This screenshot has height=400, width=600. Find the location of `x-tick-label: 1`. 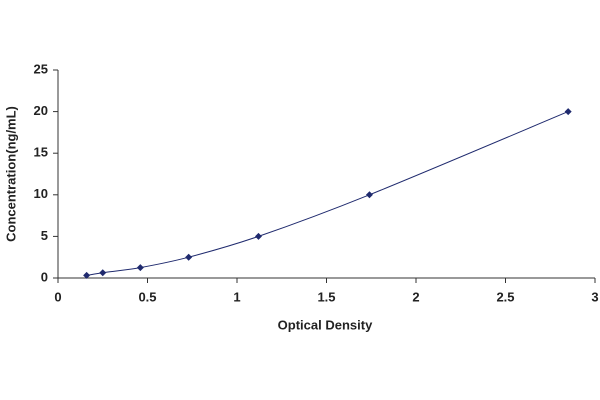

x-tick-label: 1 is located at coordinates (236, 296).